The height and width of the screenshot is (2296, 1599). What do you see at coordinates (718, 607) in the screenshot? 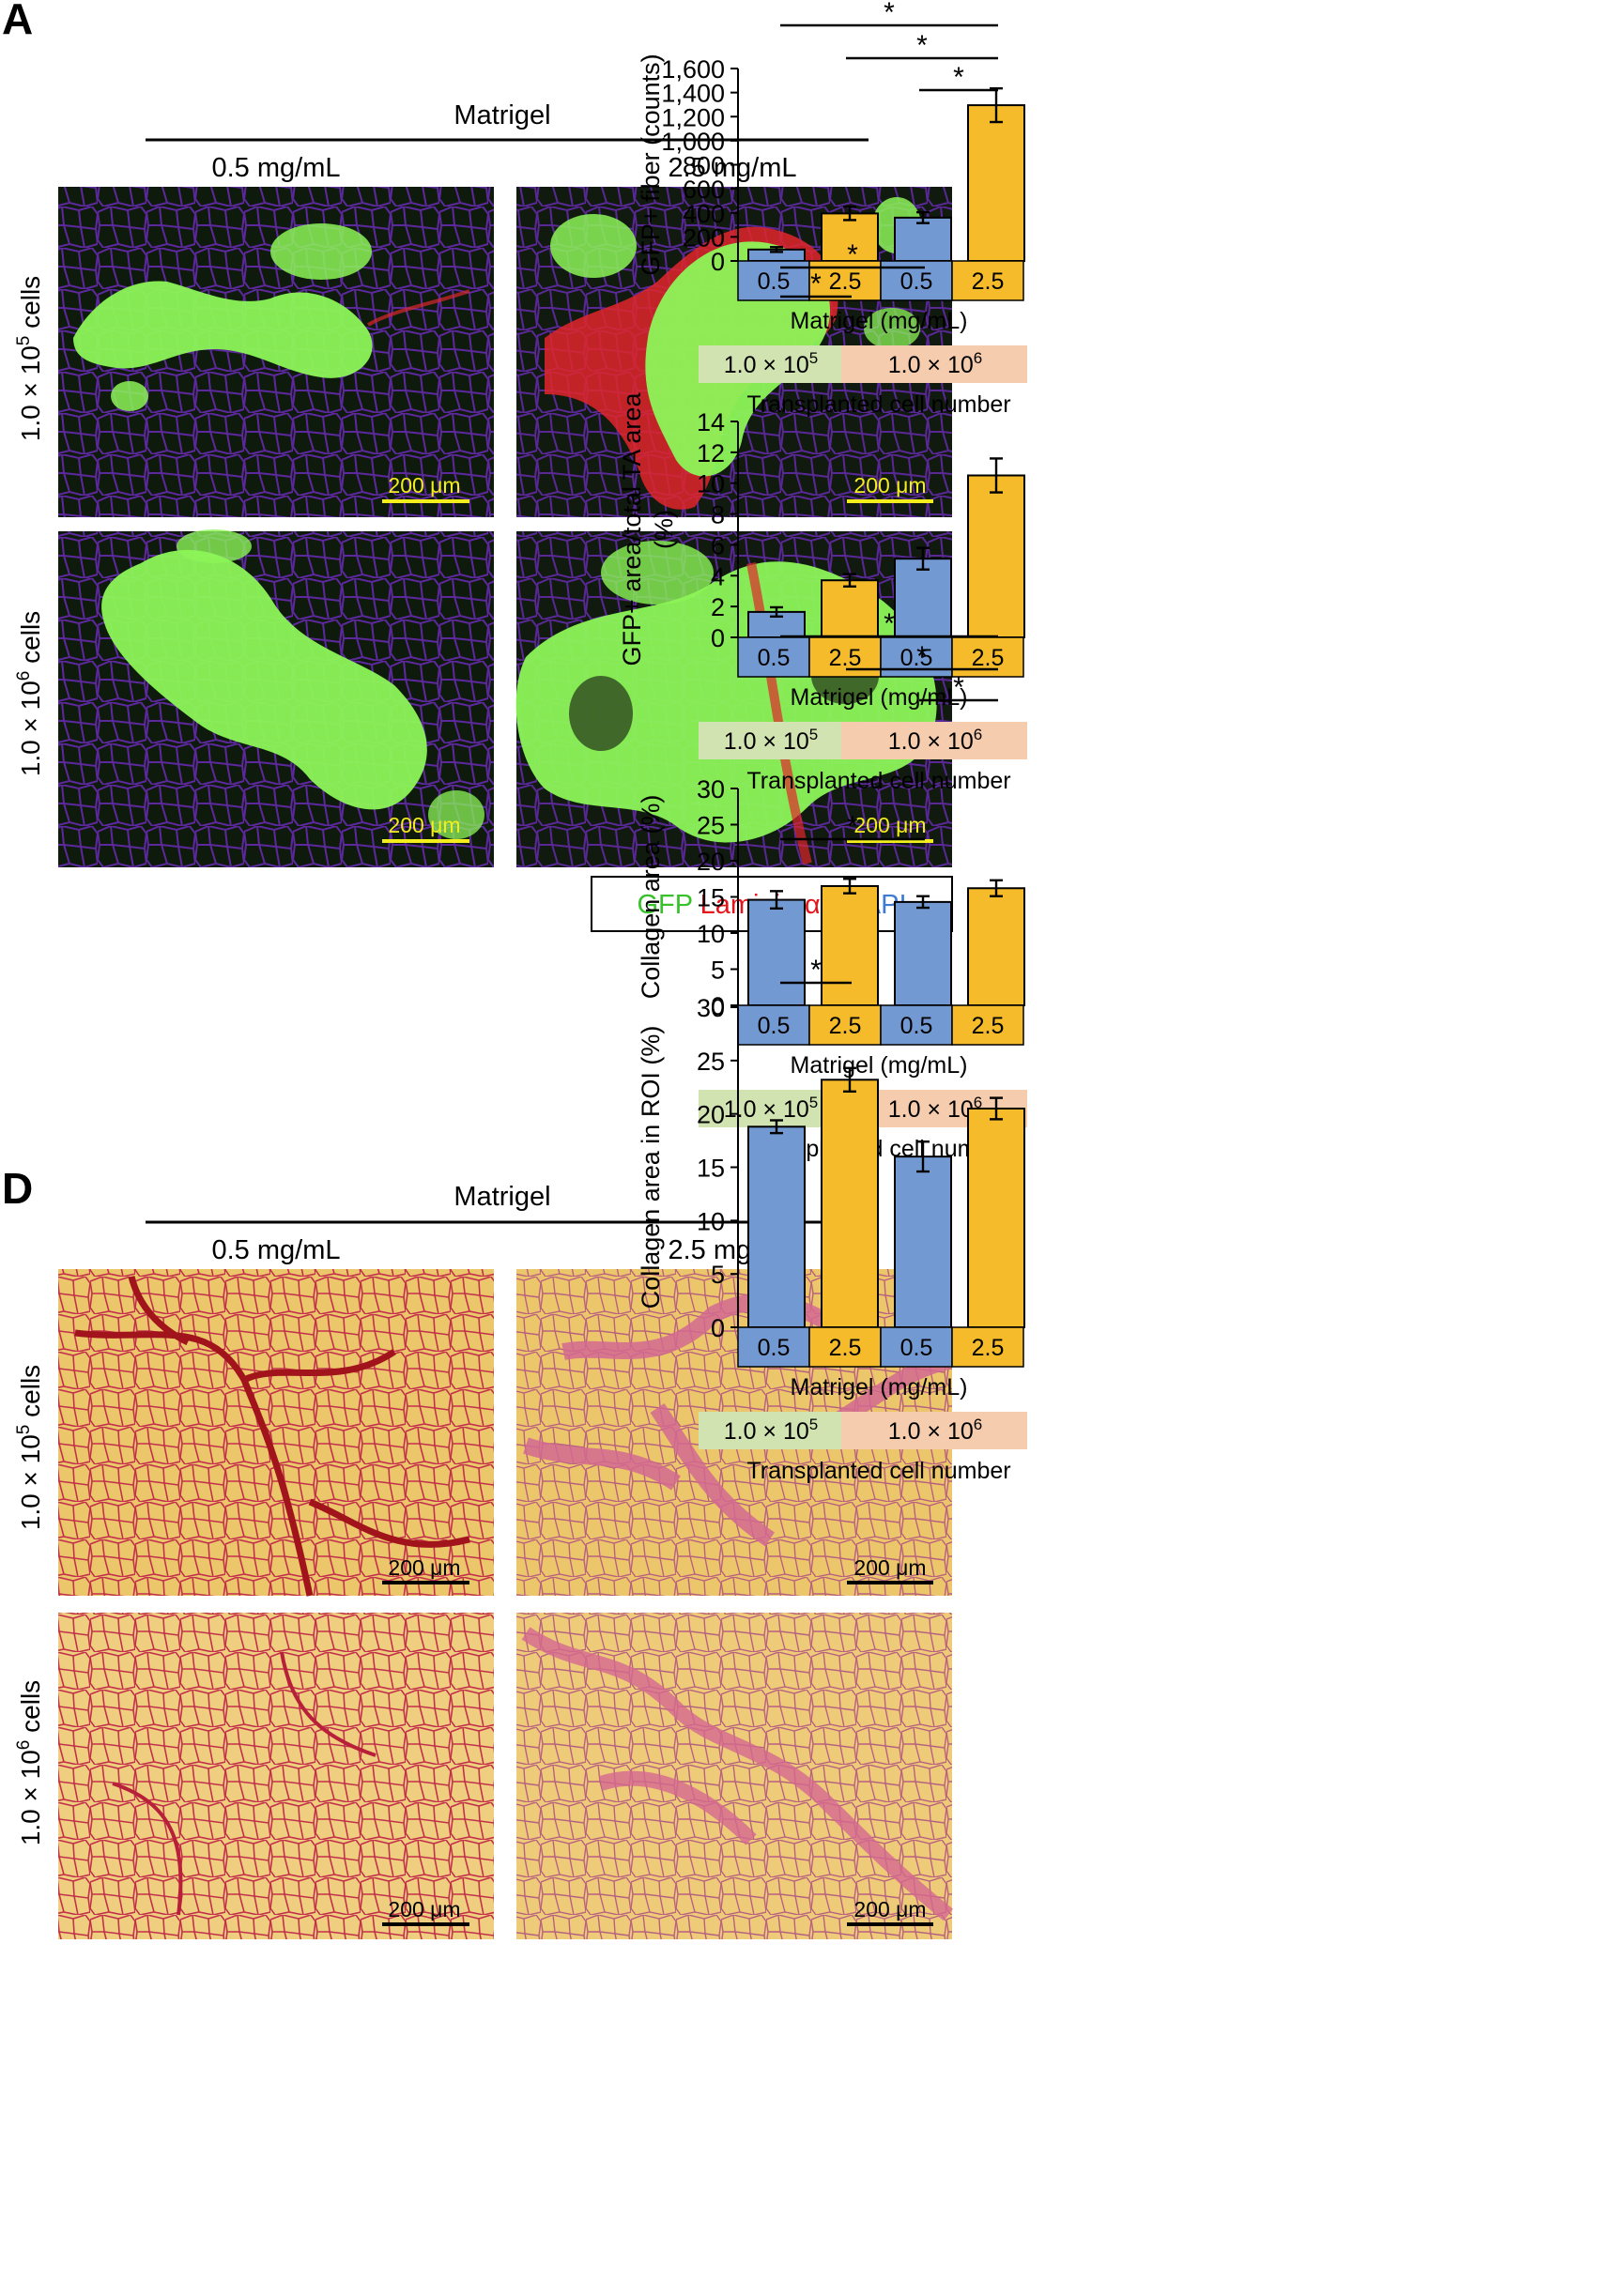
I see `y-tick-label: 2` at bounding box center [718, 607].